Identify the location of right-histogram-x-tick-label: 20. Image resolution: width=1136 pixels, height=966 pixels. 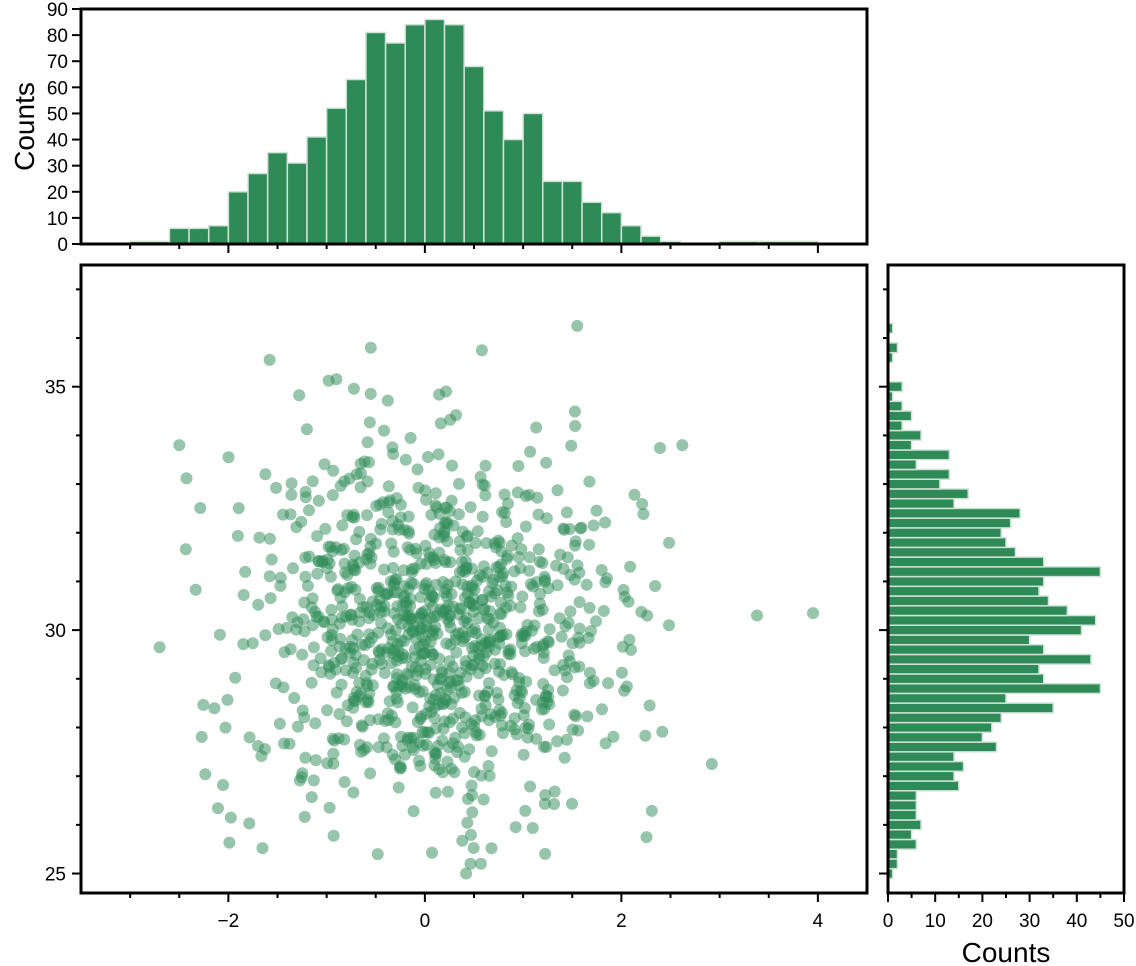
(982, 921).